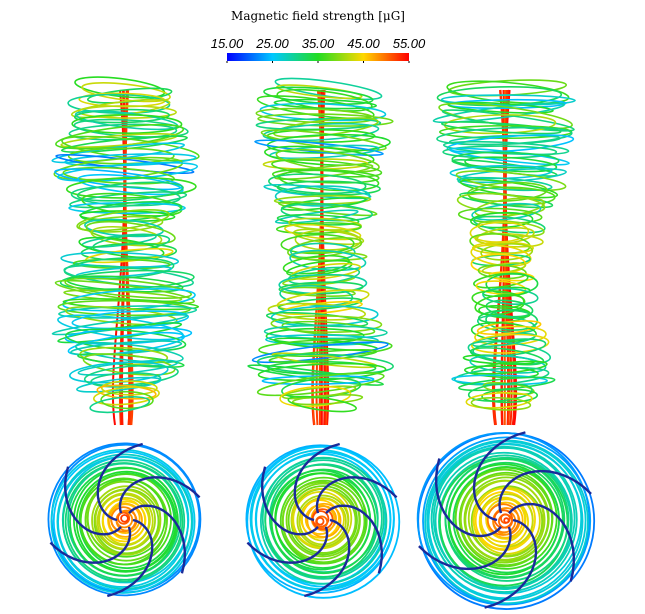 This screenshot has width=645, height=614. What do you see at coordinates (227, 43) in the screenshot?
I see `colorbar-tick-label: 15.00` at bounding box center [227, 43].